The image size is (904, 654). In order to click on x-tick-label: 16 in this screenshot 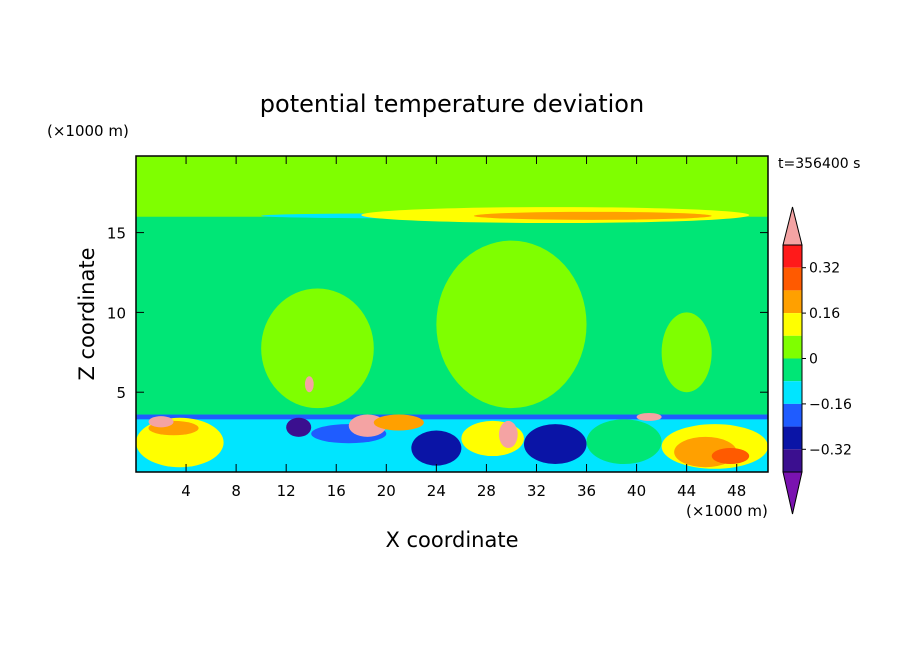, I will do `click(336, 491)`.